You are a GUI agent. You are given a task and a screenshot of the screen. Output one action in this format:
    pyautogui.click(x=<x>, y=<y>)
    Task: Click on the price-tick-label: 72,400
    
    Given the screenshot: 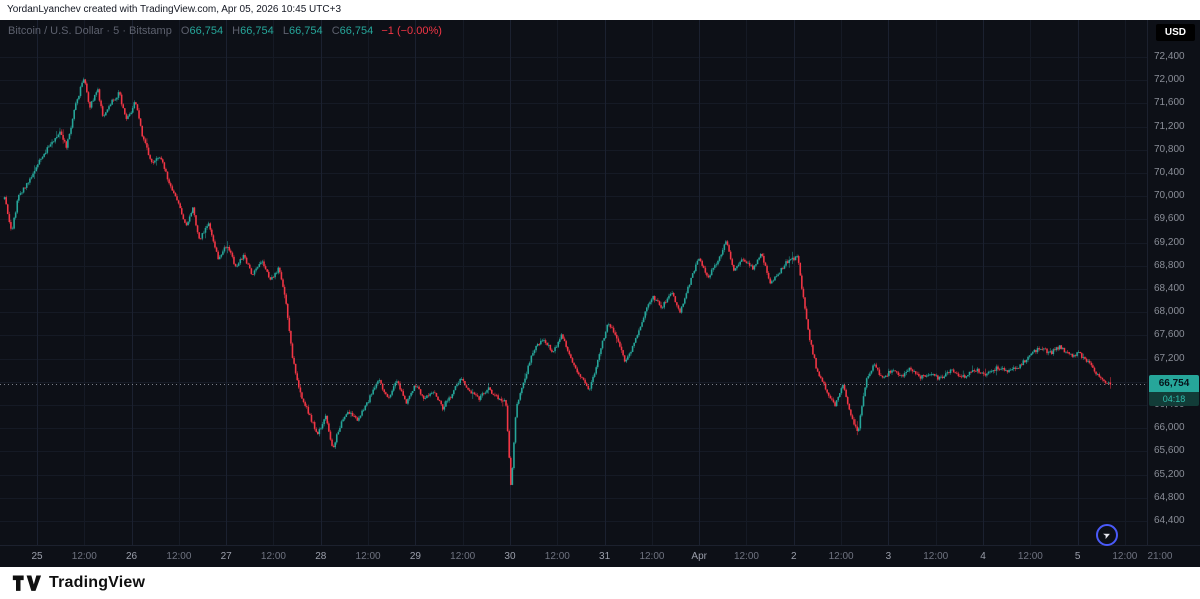 What is the action you would take?
    pyautogui.click(x=1169, y=56)
    